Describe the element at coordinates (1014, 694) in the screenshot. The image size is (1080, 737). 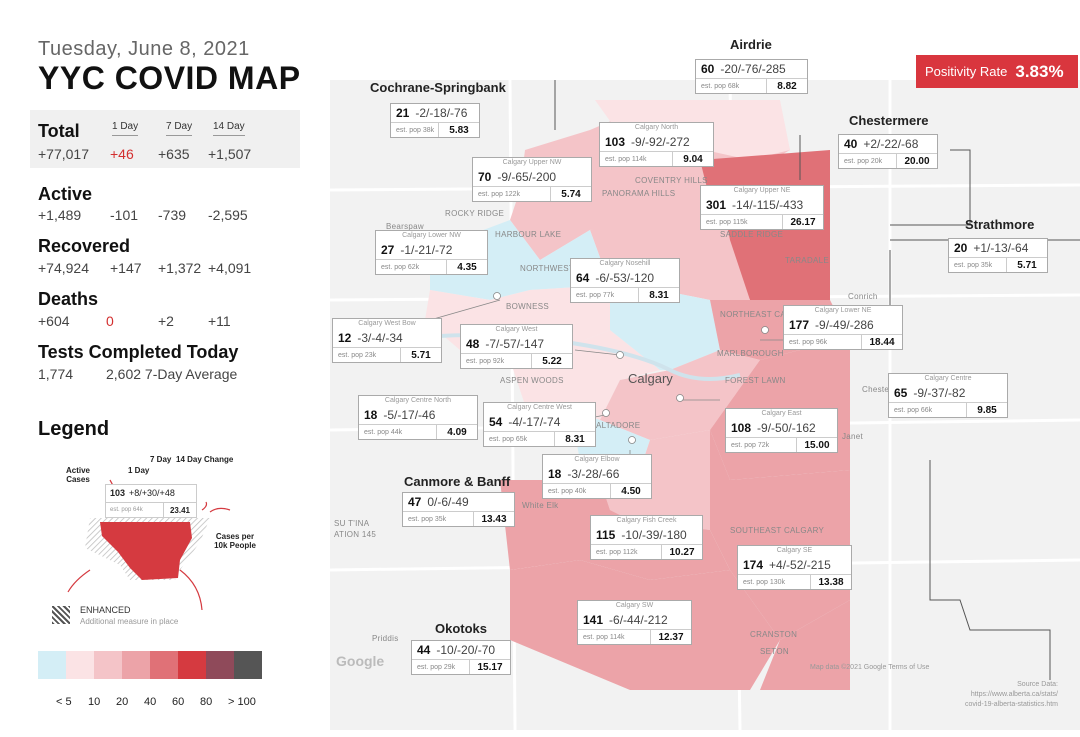
I see `source-url1: https://www.alberta.ca/stats/` at that location.